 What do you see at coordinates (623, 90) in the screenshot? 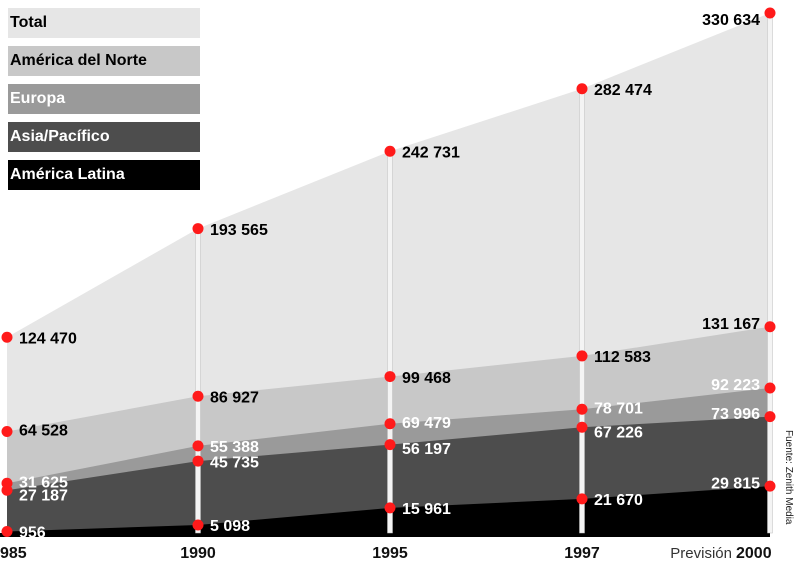
I see `value-label-total-1997: 282 474` at bounding box center [623, 90].